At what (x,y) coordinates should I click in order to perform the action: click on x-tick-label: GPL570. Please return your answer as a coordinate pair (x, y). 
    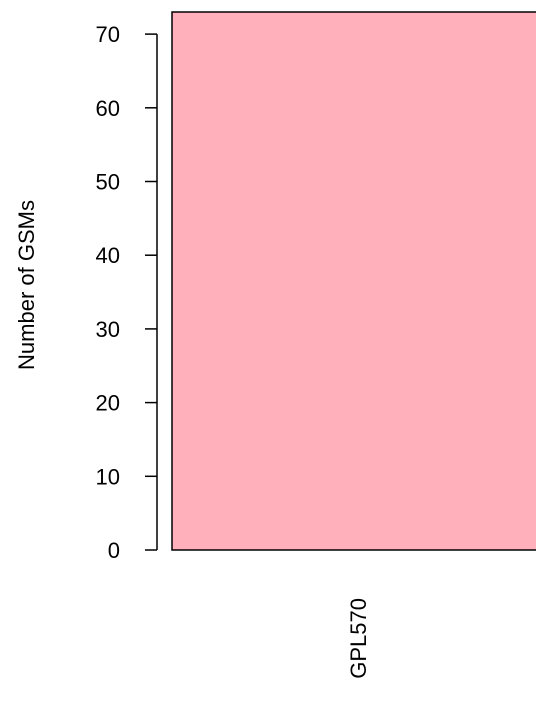
    Looking at the image, I should click on (358, 638).